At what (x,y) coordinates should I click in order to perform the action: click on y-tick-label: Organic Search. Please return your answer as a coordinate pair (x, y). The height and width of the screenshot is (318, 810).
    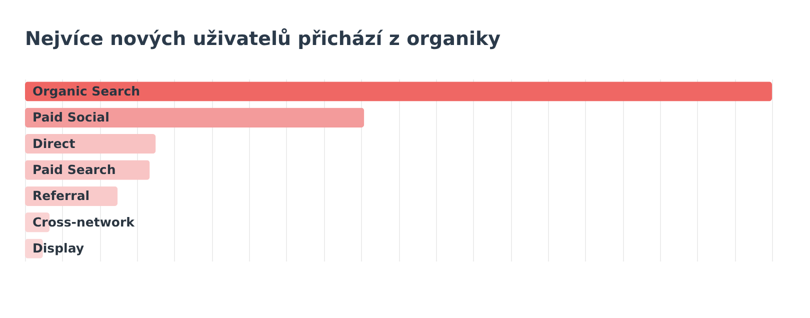
    Looking at the image, I should click on (86, 90).